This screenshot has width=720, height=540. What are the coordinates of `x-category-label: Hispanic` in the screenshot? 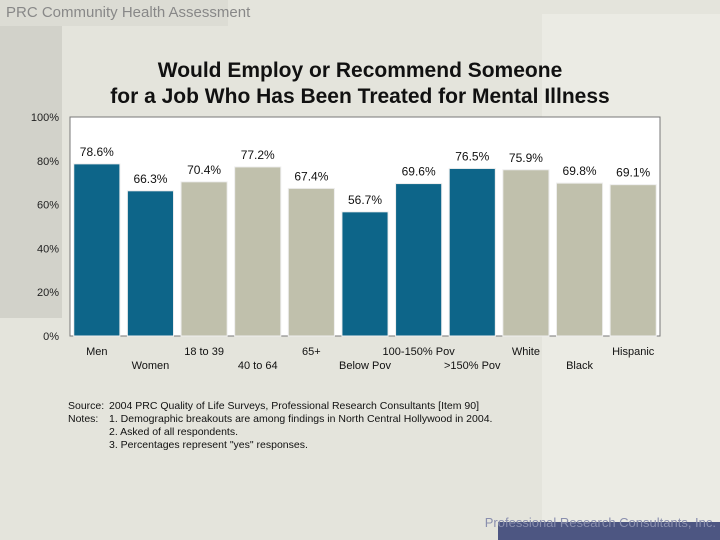 It's located at (633, 352).